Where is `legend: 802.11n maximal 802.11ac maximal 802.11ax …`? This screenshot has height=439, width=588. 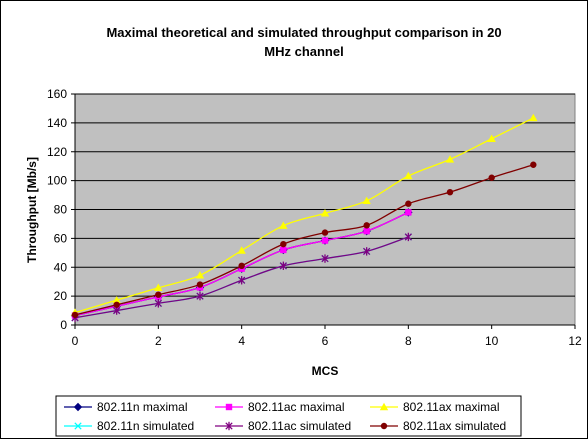
legend: 802.11n maximal 802.11ac maximal 802.11ax … is located at coordinates (285, 416).